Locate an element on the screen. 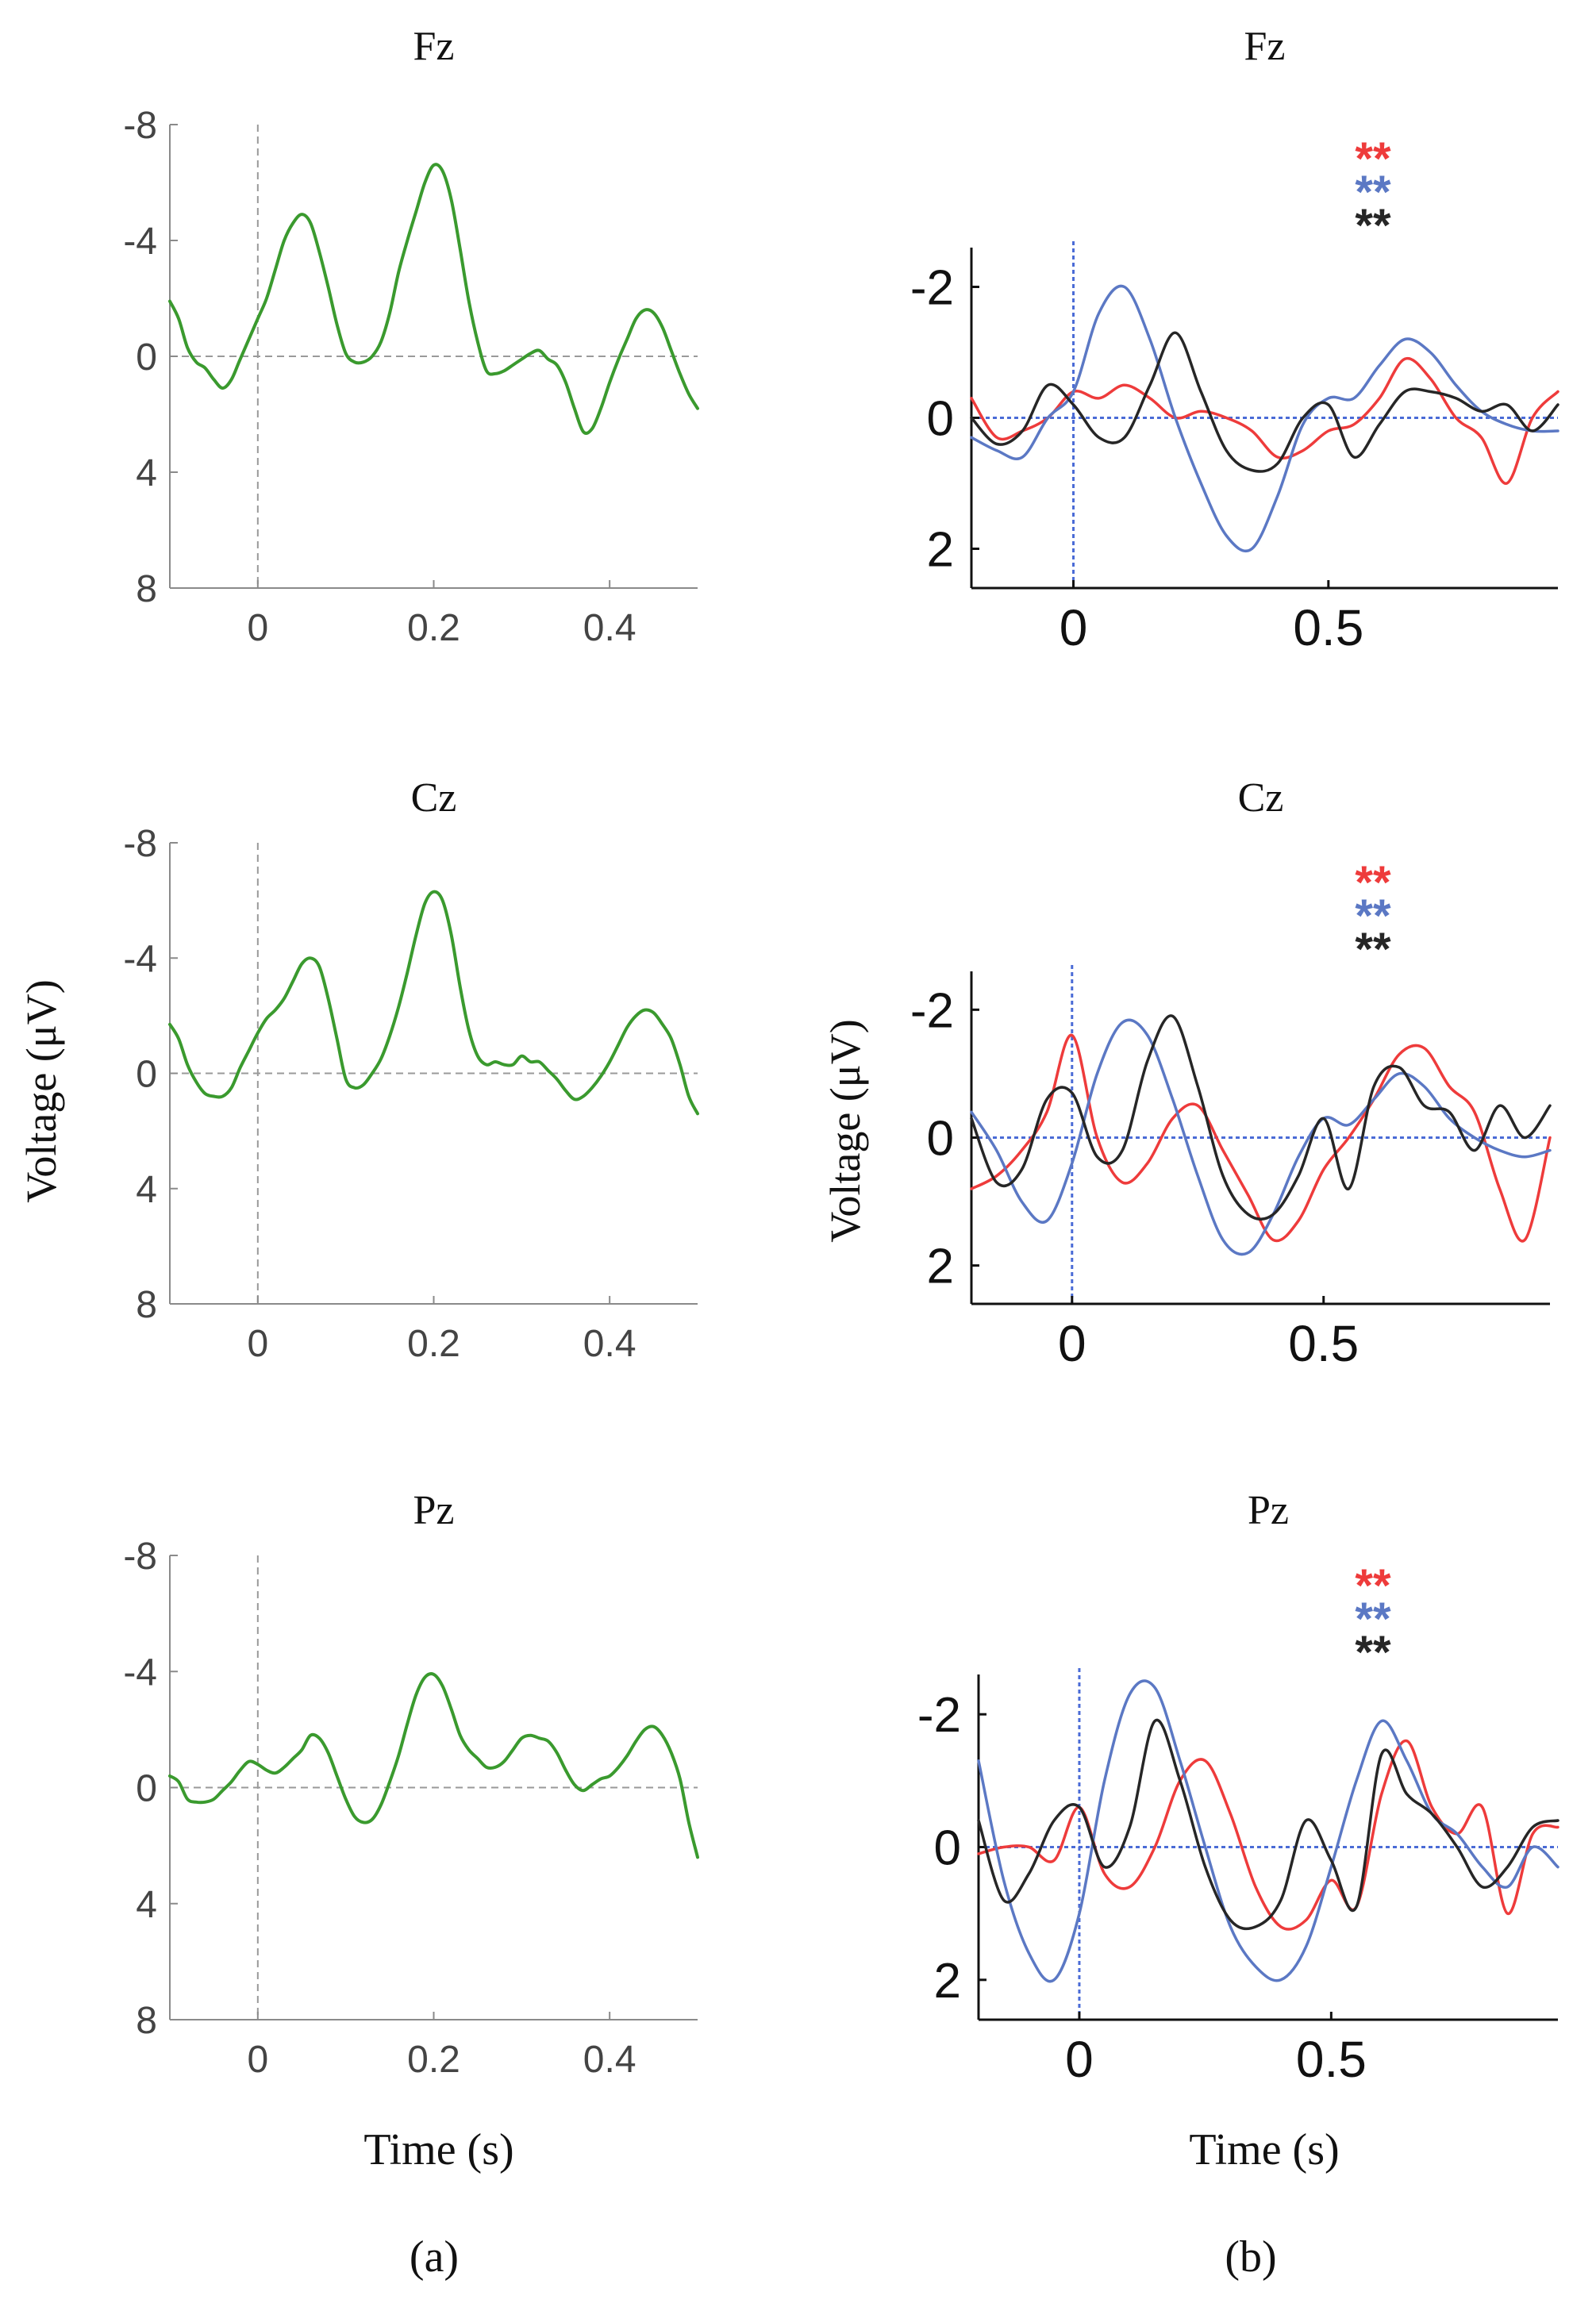  series-line-black-b-pz is located at coordinates (1268, 1824).